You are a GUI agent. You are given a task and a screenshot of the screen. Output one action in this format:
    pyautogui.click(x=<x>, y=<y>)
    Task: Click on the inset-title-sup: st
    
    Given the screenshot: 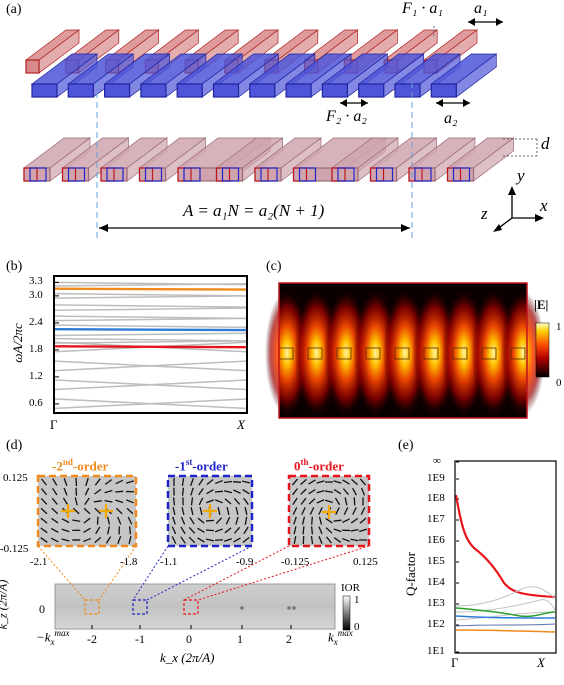 What is the action you would take?
    pyautogui.click(x=189, y=462)
    